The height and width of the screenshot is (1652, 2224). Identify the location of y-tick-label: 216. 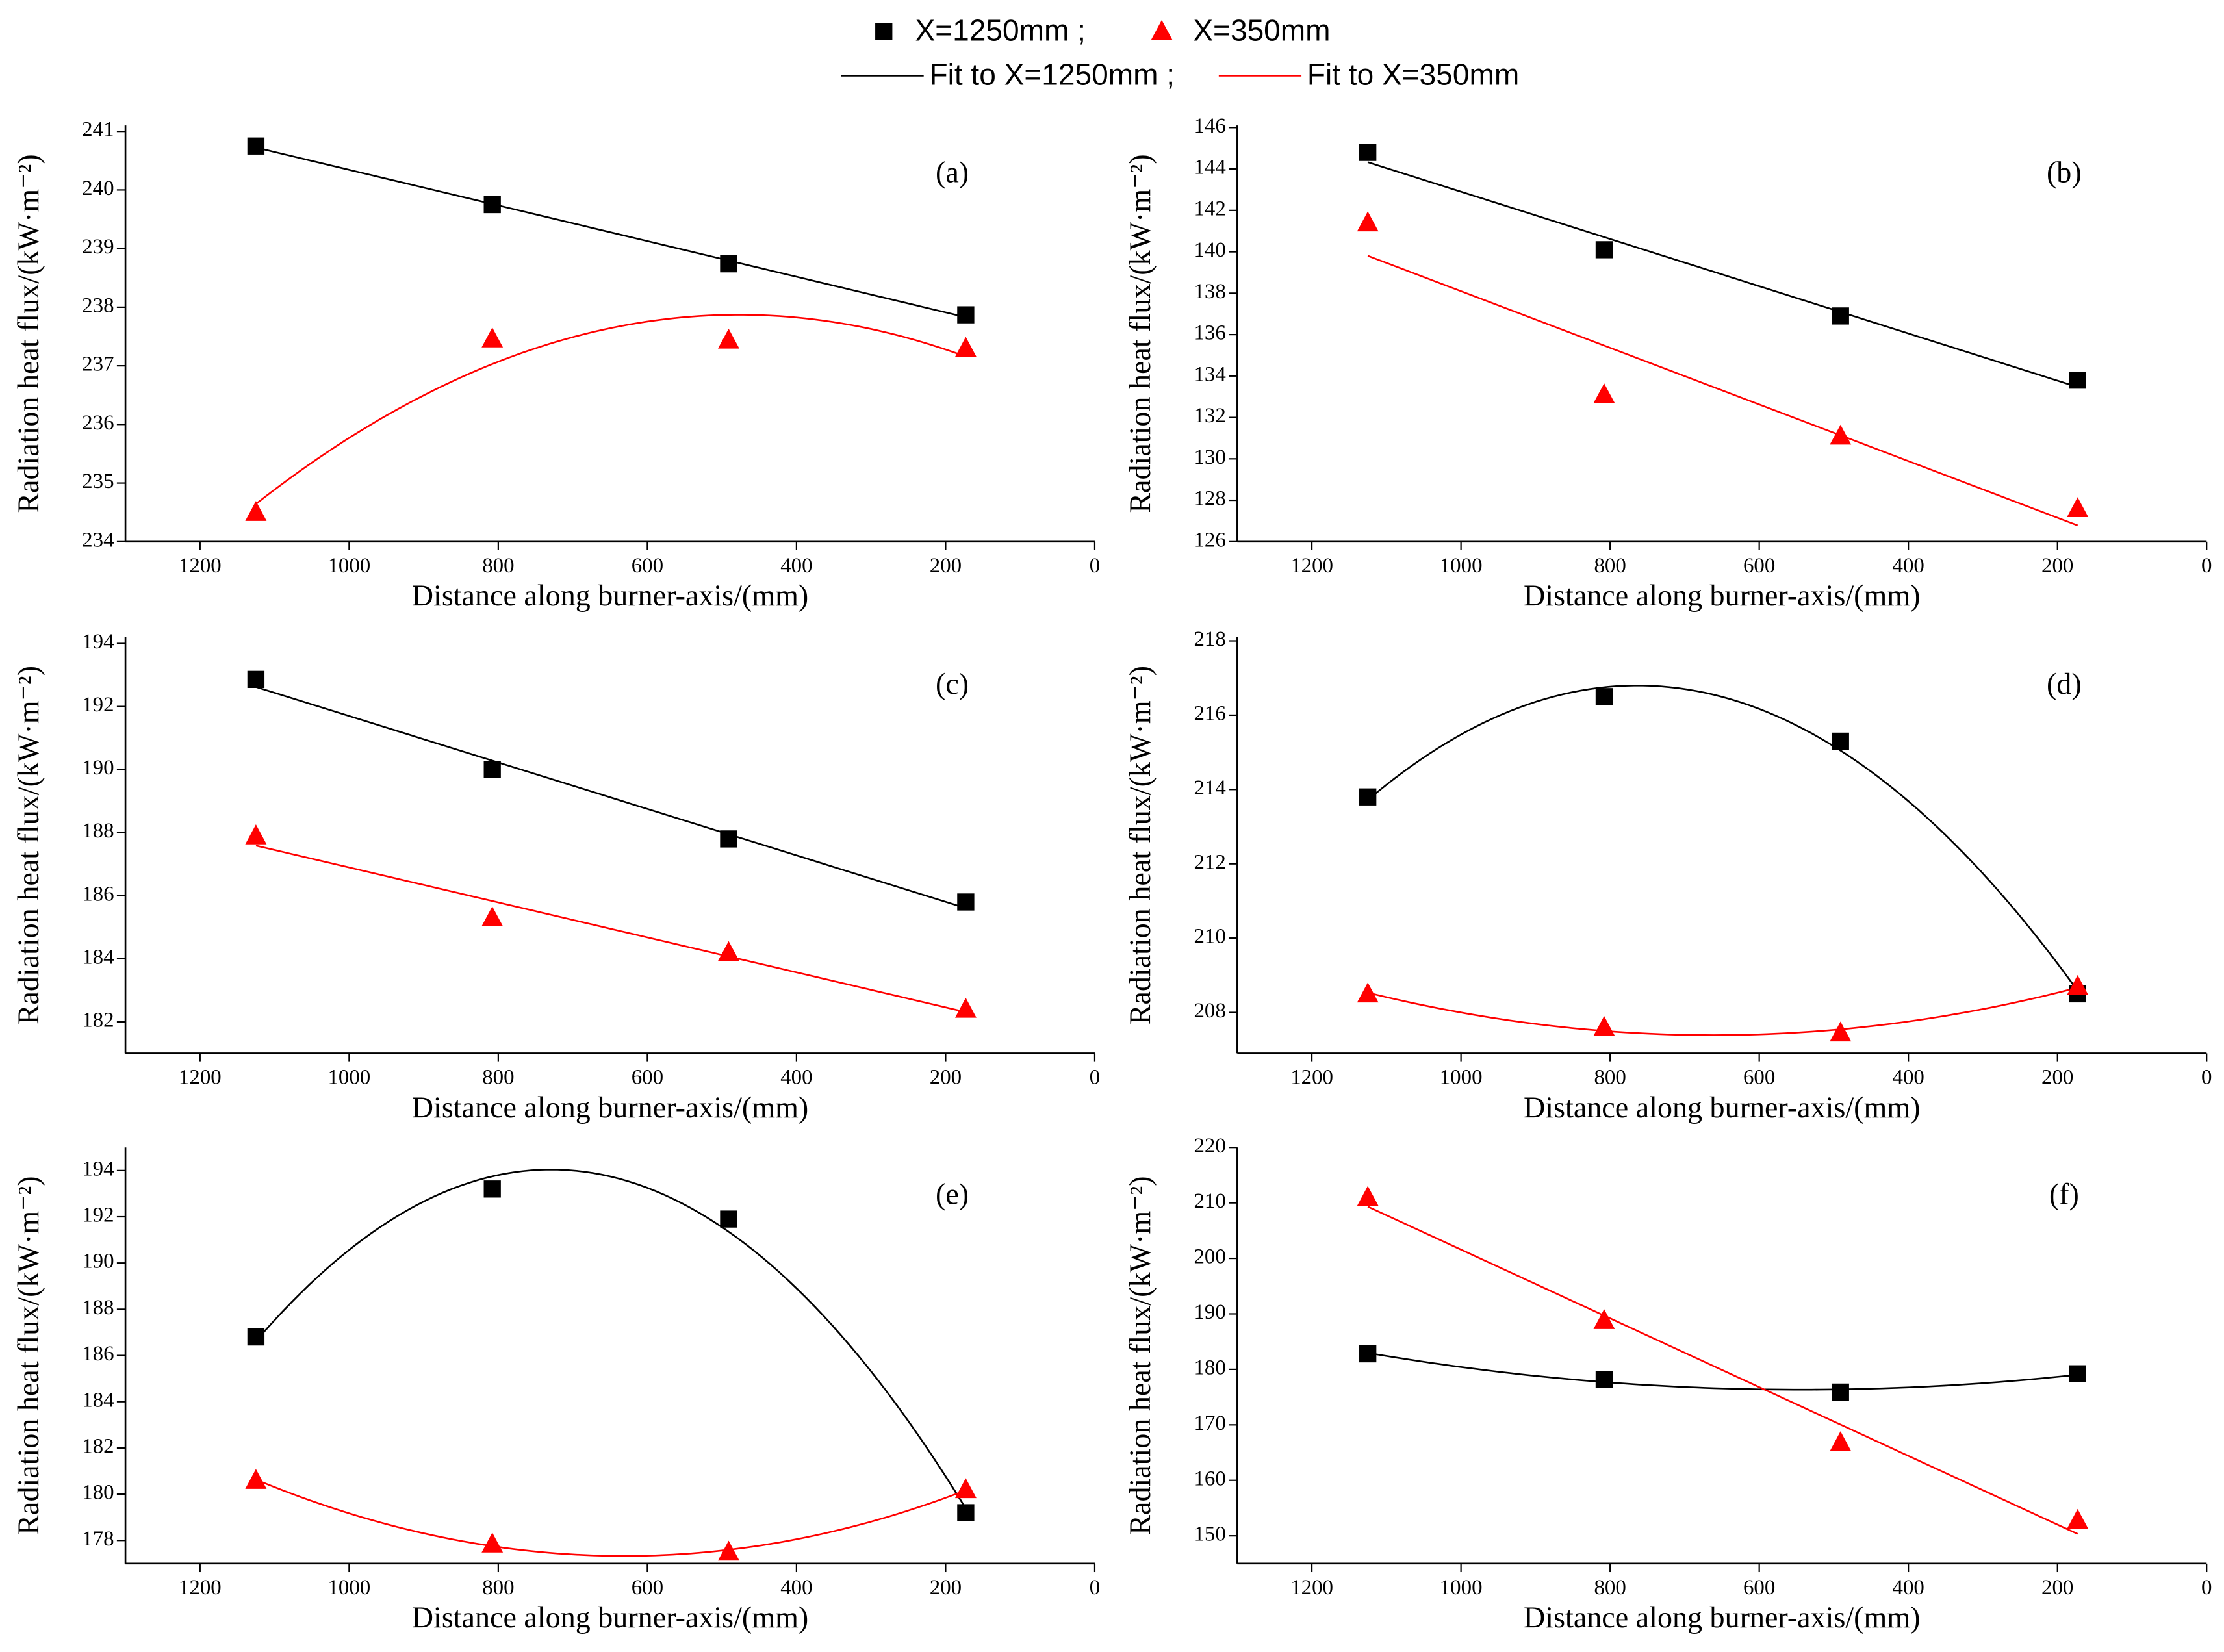
(1209, 713).